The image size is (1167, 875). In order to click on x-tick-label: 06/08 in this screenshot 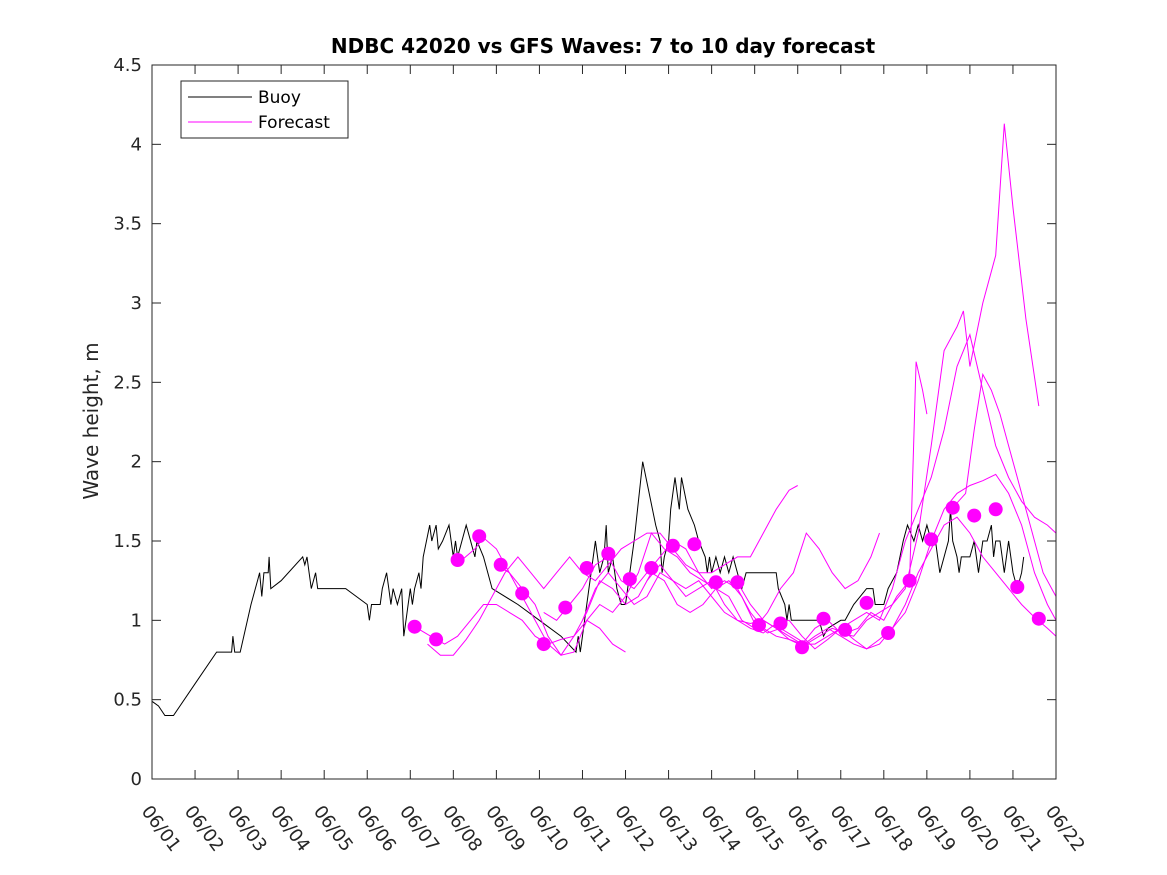, I will do `click(462, 829)`.